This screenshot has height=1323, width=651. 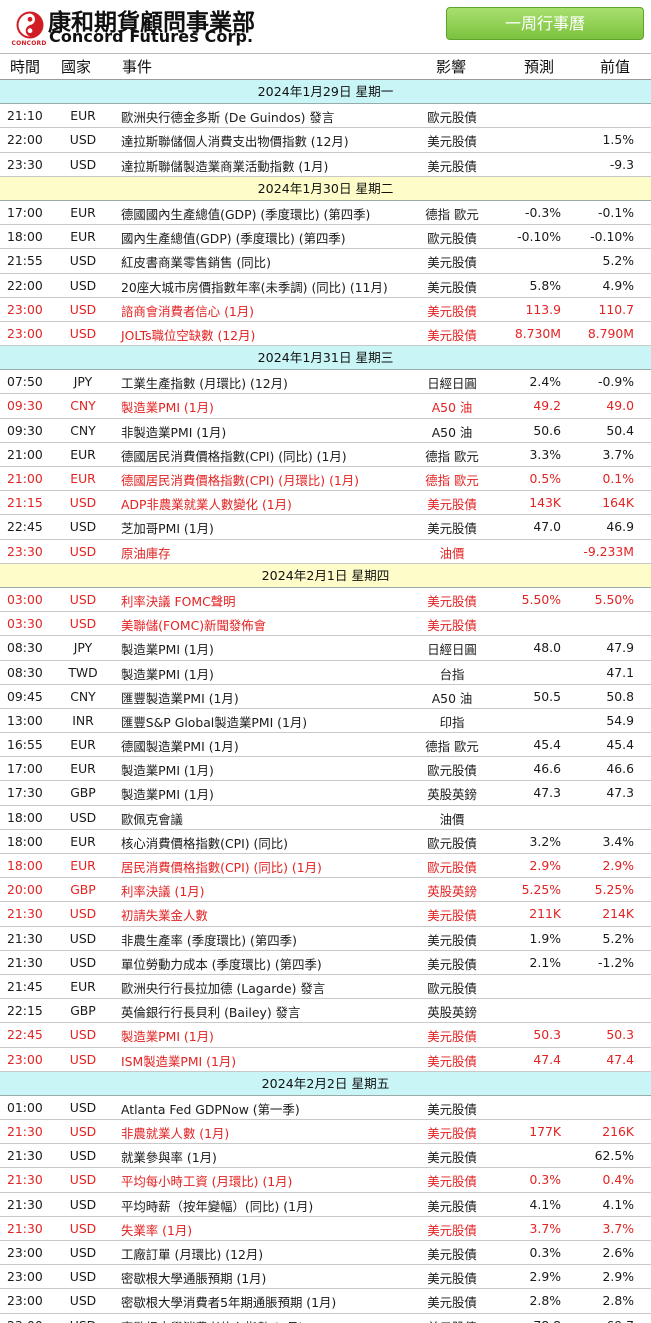 I want to click on event-name: 單位勞動力成本 (季度環比) (第四季), so click(x=221, y=964).